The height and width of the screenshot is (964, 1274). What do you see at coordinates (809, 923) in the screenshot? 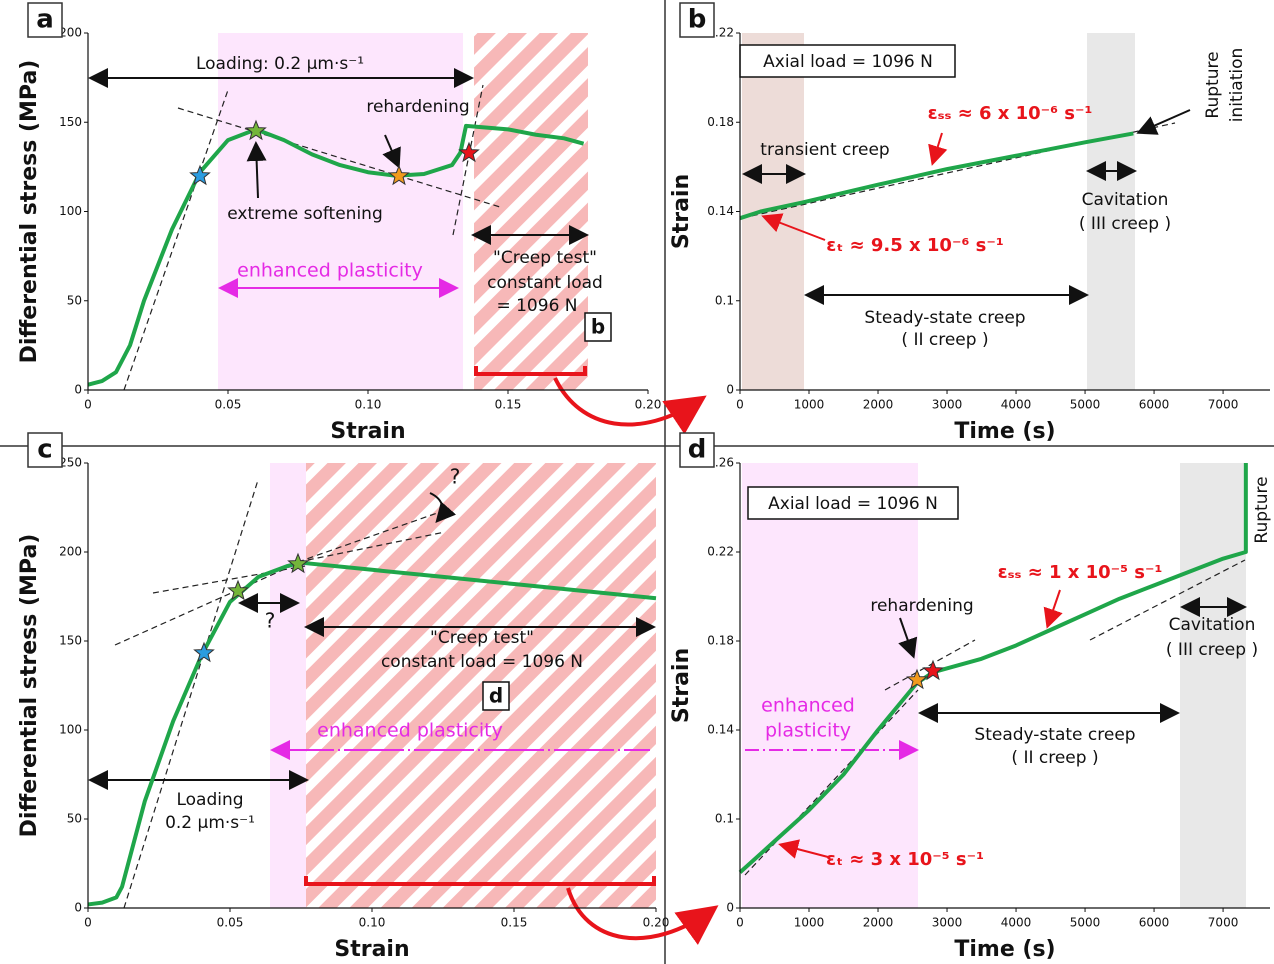
I see `x-tick-label: 1000` at bounding box center [809, 923].